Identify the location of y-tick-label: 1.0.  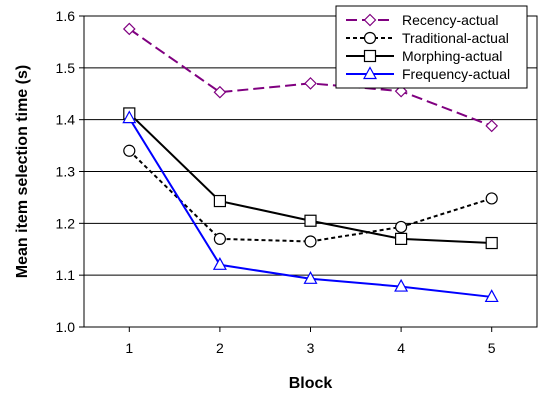
(66, 327).